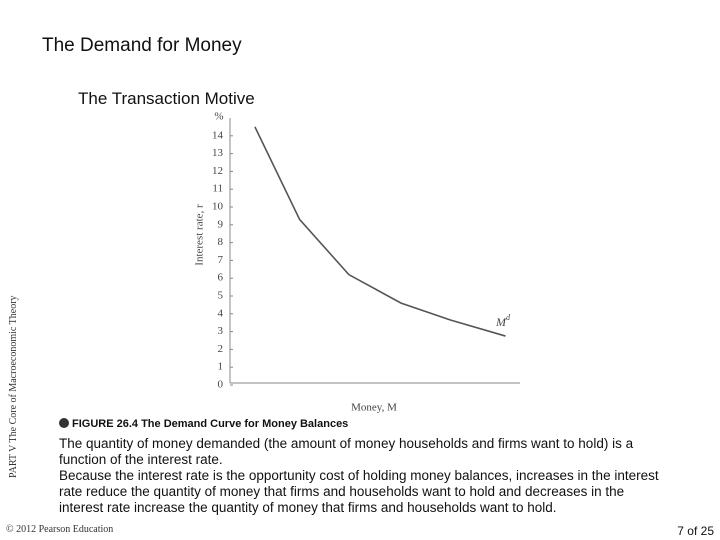 This screenshot has width=720, height=540. I want to click on curve-label: Md, so click(503, 321).